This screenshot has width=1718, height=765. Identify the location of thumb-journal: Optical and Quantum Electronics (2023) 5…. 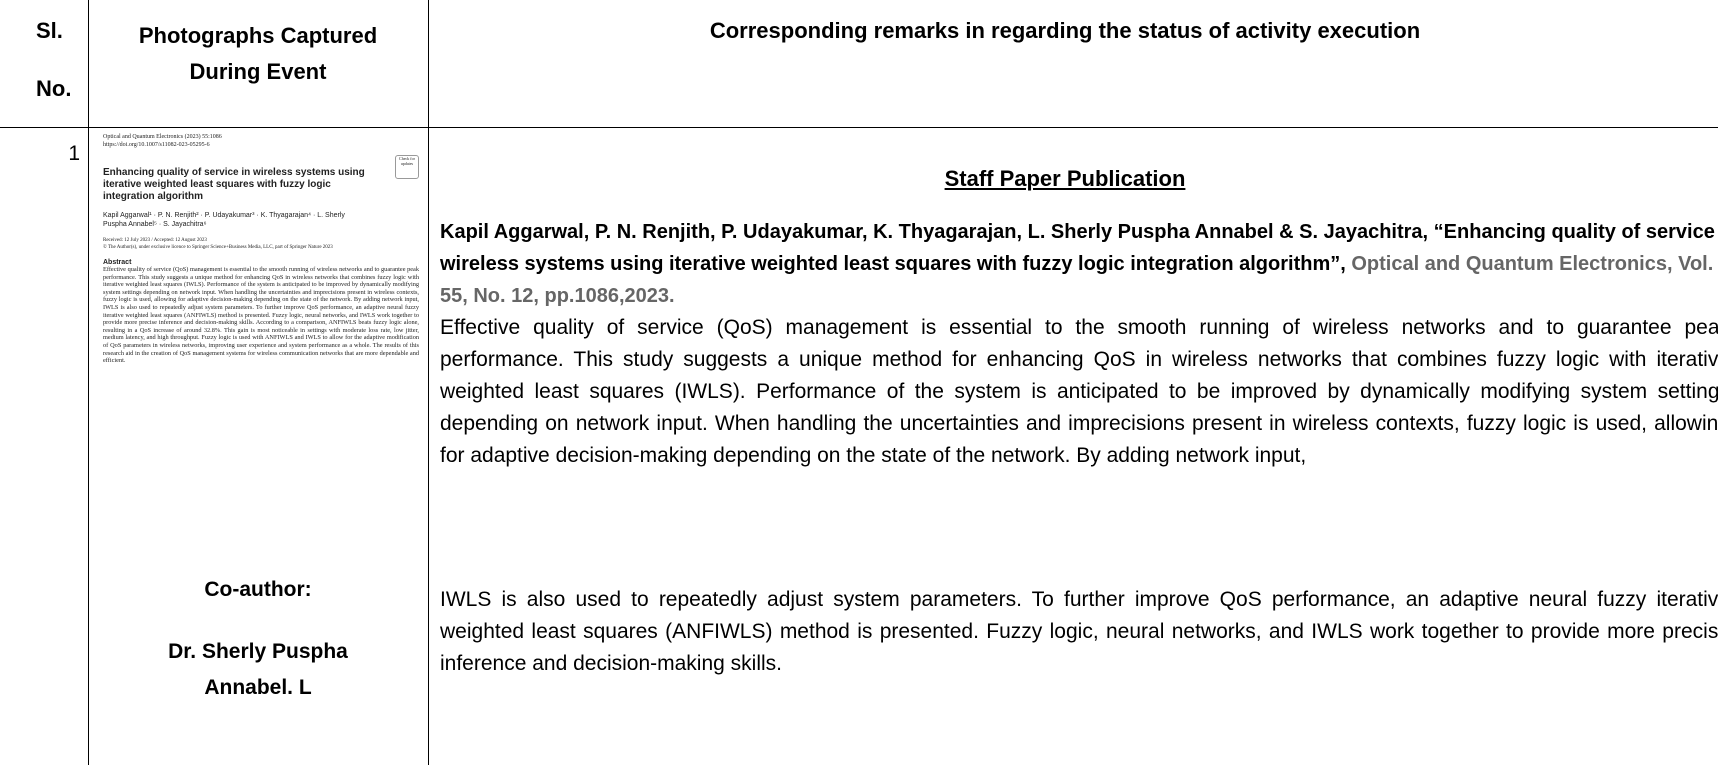
(162, 137).